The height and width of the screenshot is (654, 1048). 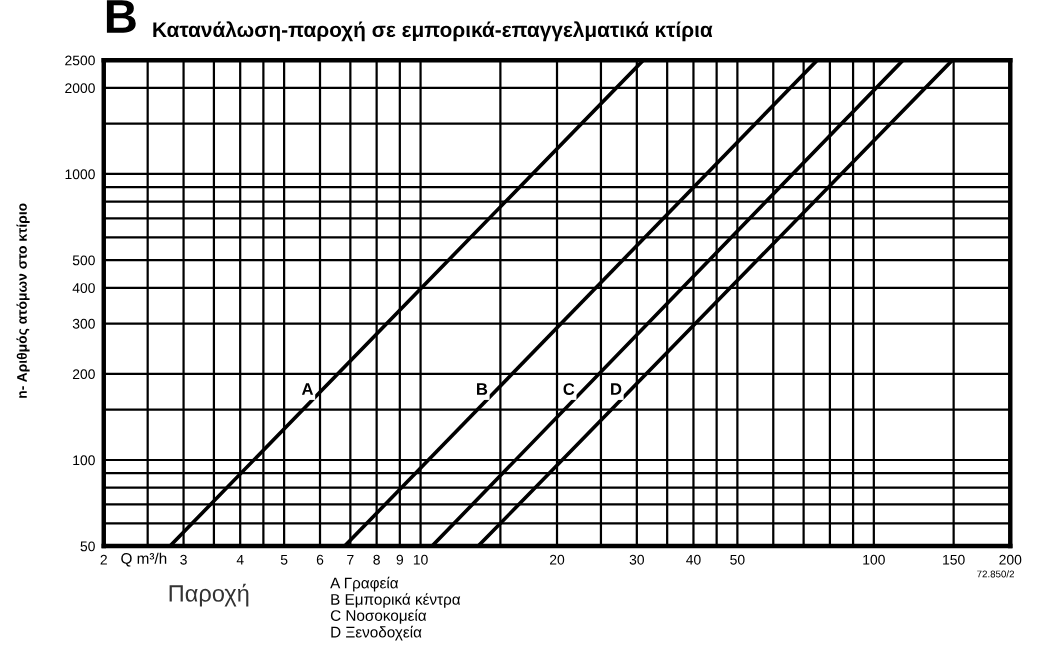 What do you see at coordinates (209, 595) in the screenshot?
I see `text: Παροχή` at bounding box center [209, 595].